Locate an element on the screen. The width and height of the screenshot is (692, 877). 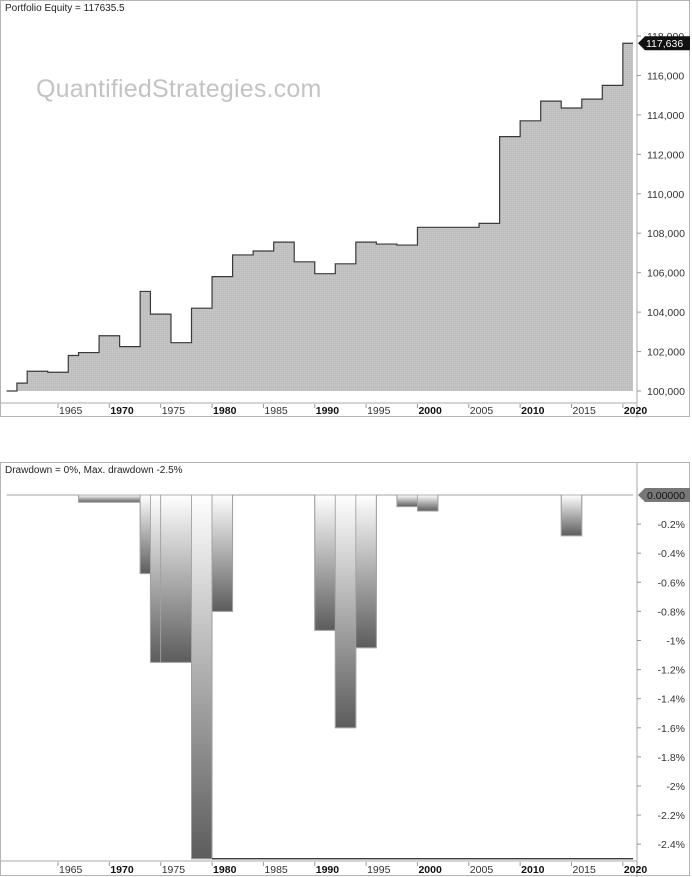
equity-title: Portfolio Equity = 117635.5 is located at coordinates (65, 8).